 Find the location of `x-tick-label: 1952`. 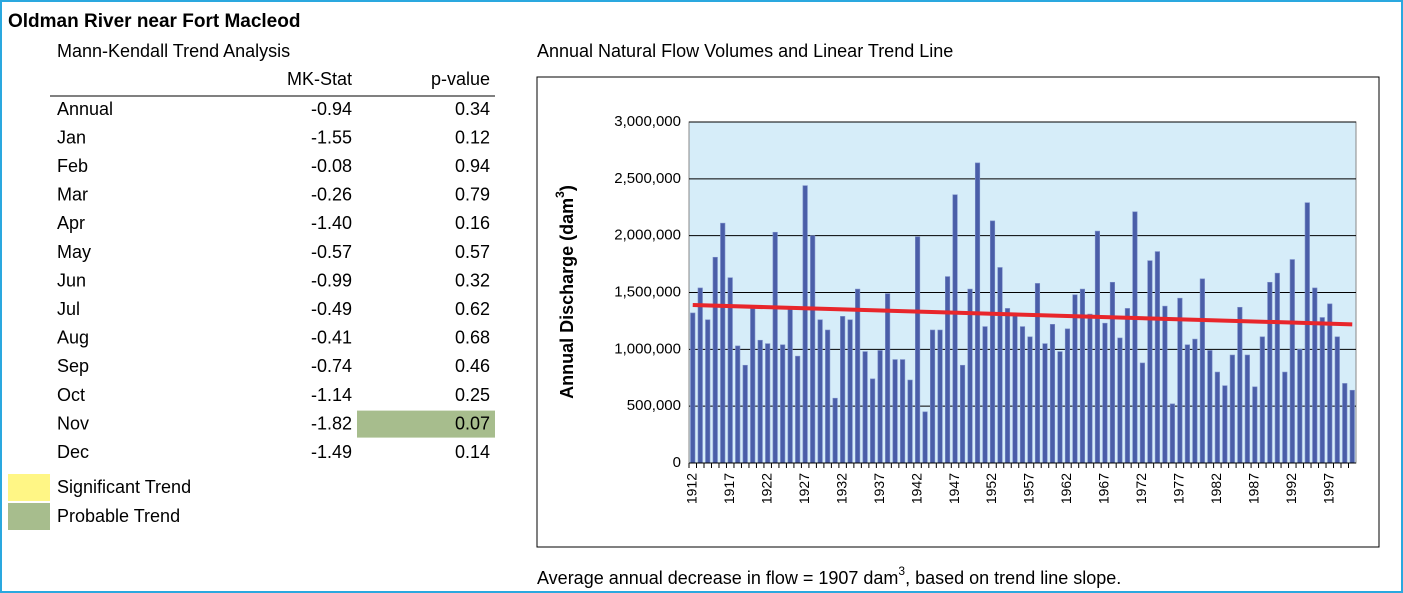

x-tick-label: 1952 is located at coordinates (991, 488).